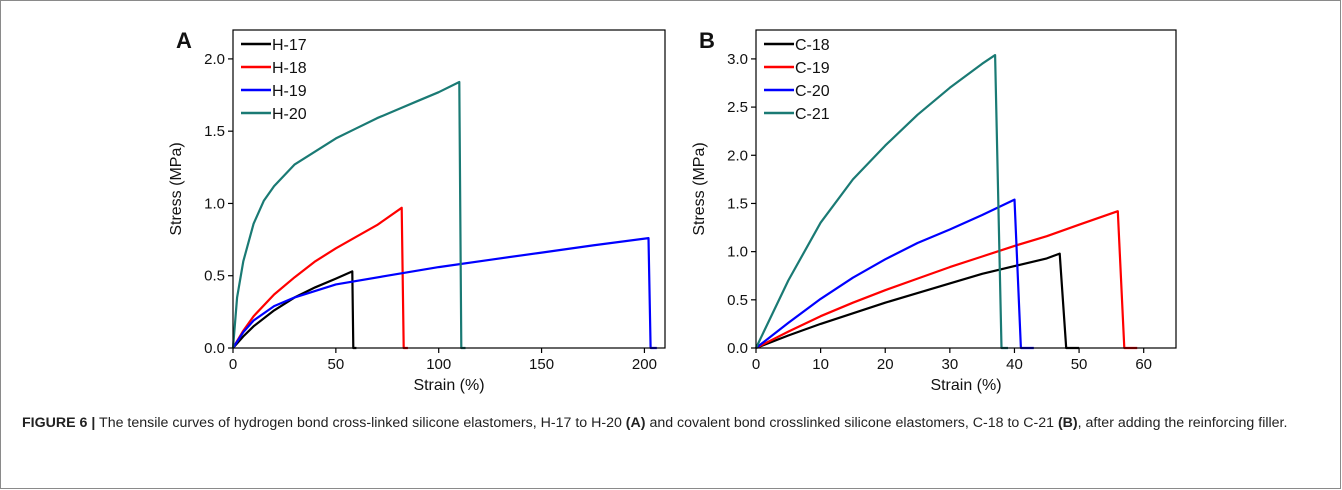 The height and width of the screenshot is (490, 1342). What do you see at coordinates (644, 364) in the screenshot?
I see `x-tick-label: 200` at bounding box center [644, 364].